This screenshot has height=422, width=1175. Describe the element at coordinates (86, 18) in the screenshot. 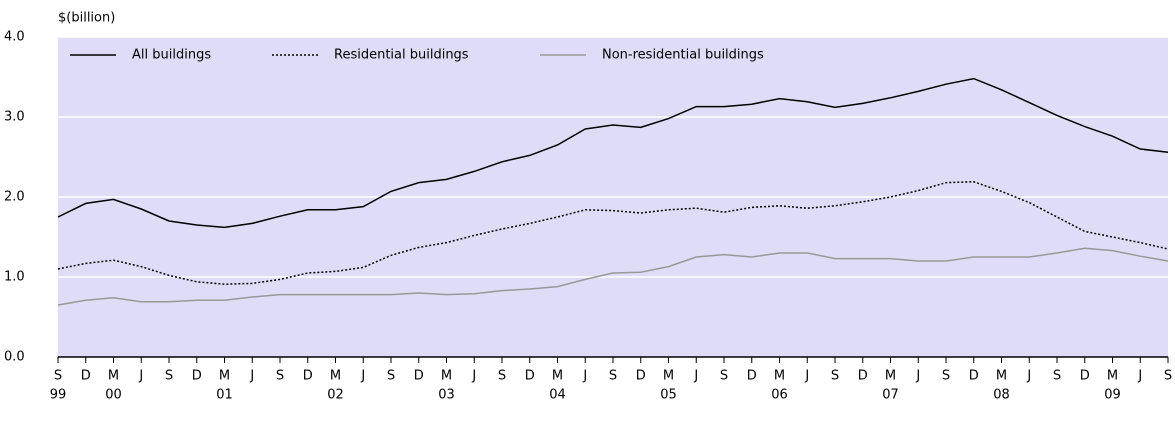

I see `y-axis-label: $(billion)` at that location.